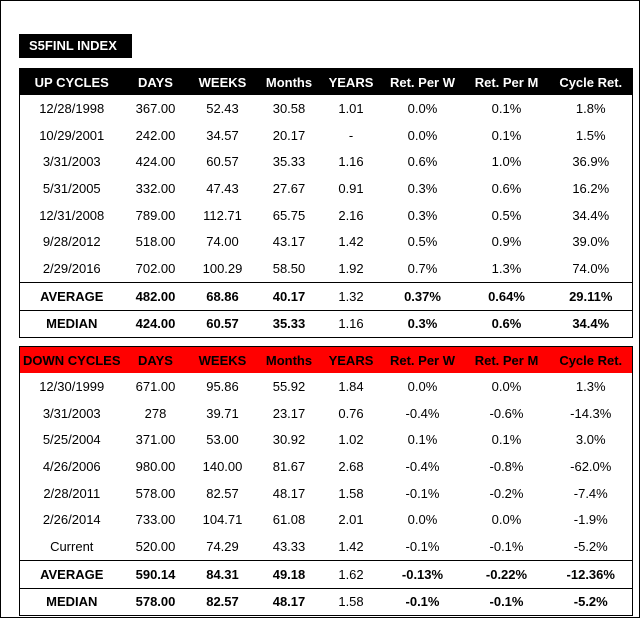 The width and height of the screenshot is (640, 618). Describe the element at coordinates (591, 413) in the screenshot. I see `cycle-return-cell: -14.3%` at that location.